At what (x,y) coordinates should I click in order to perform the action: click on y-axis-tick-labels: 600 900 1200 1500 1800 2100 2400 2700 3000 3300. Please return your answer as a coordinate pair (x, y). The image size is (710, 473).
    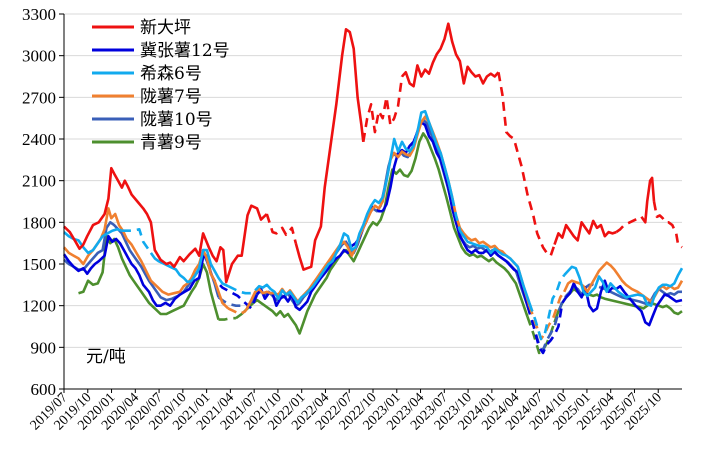
    Looking at the image, I should click on (39, 202).